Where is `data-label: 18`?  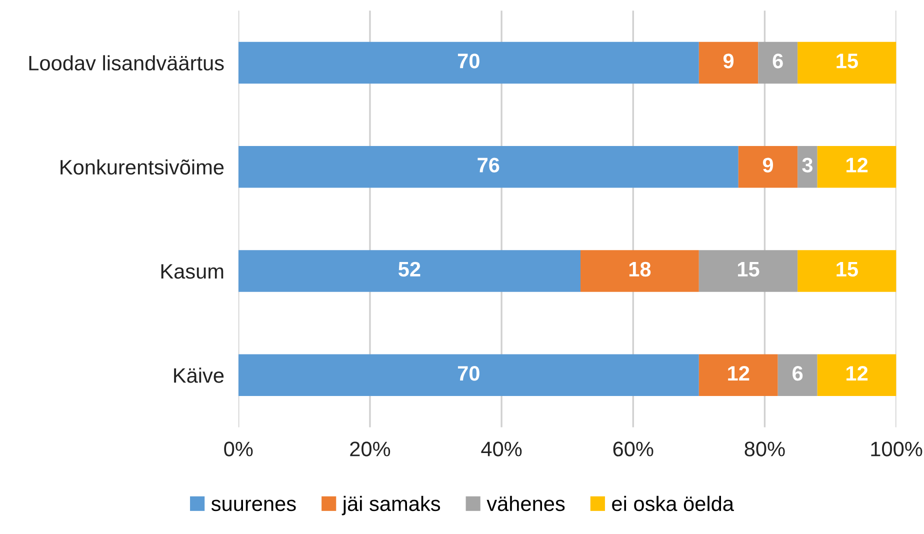
data-label: 18 is located at coordinates (640, 269).